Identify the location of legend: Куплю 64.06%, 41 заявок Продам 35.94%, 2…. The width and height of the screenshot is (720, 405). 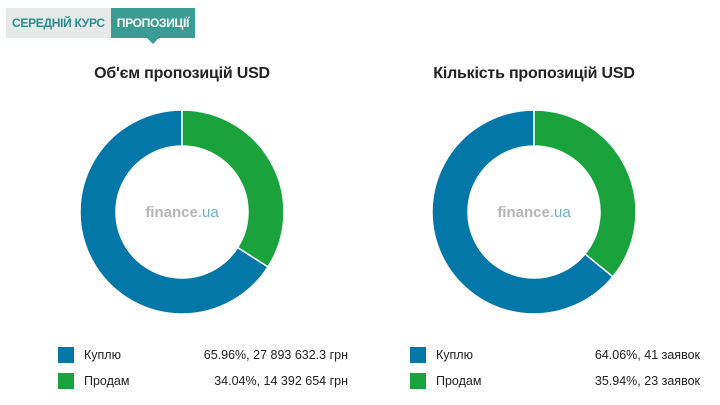
(555, 370).